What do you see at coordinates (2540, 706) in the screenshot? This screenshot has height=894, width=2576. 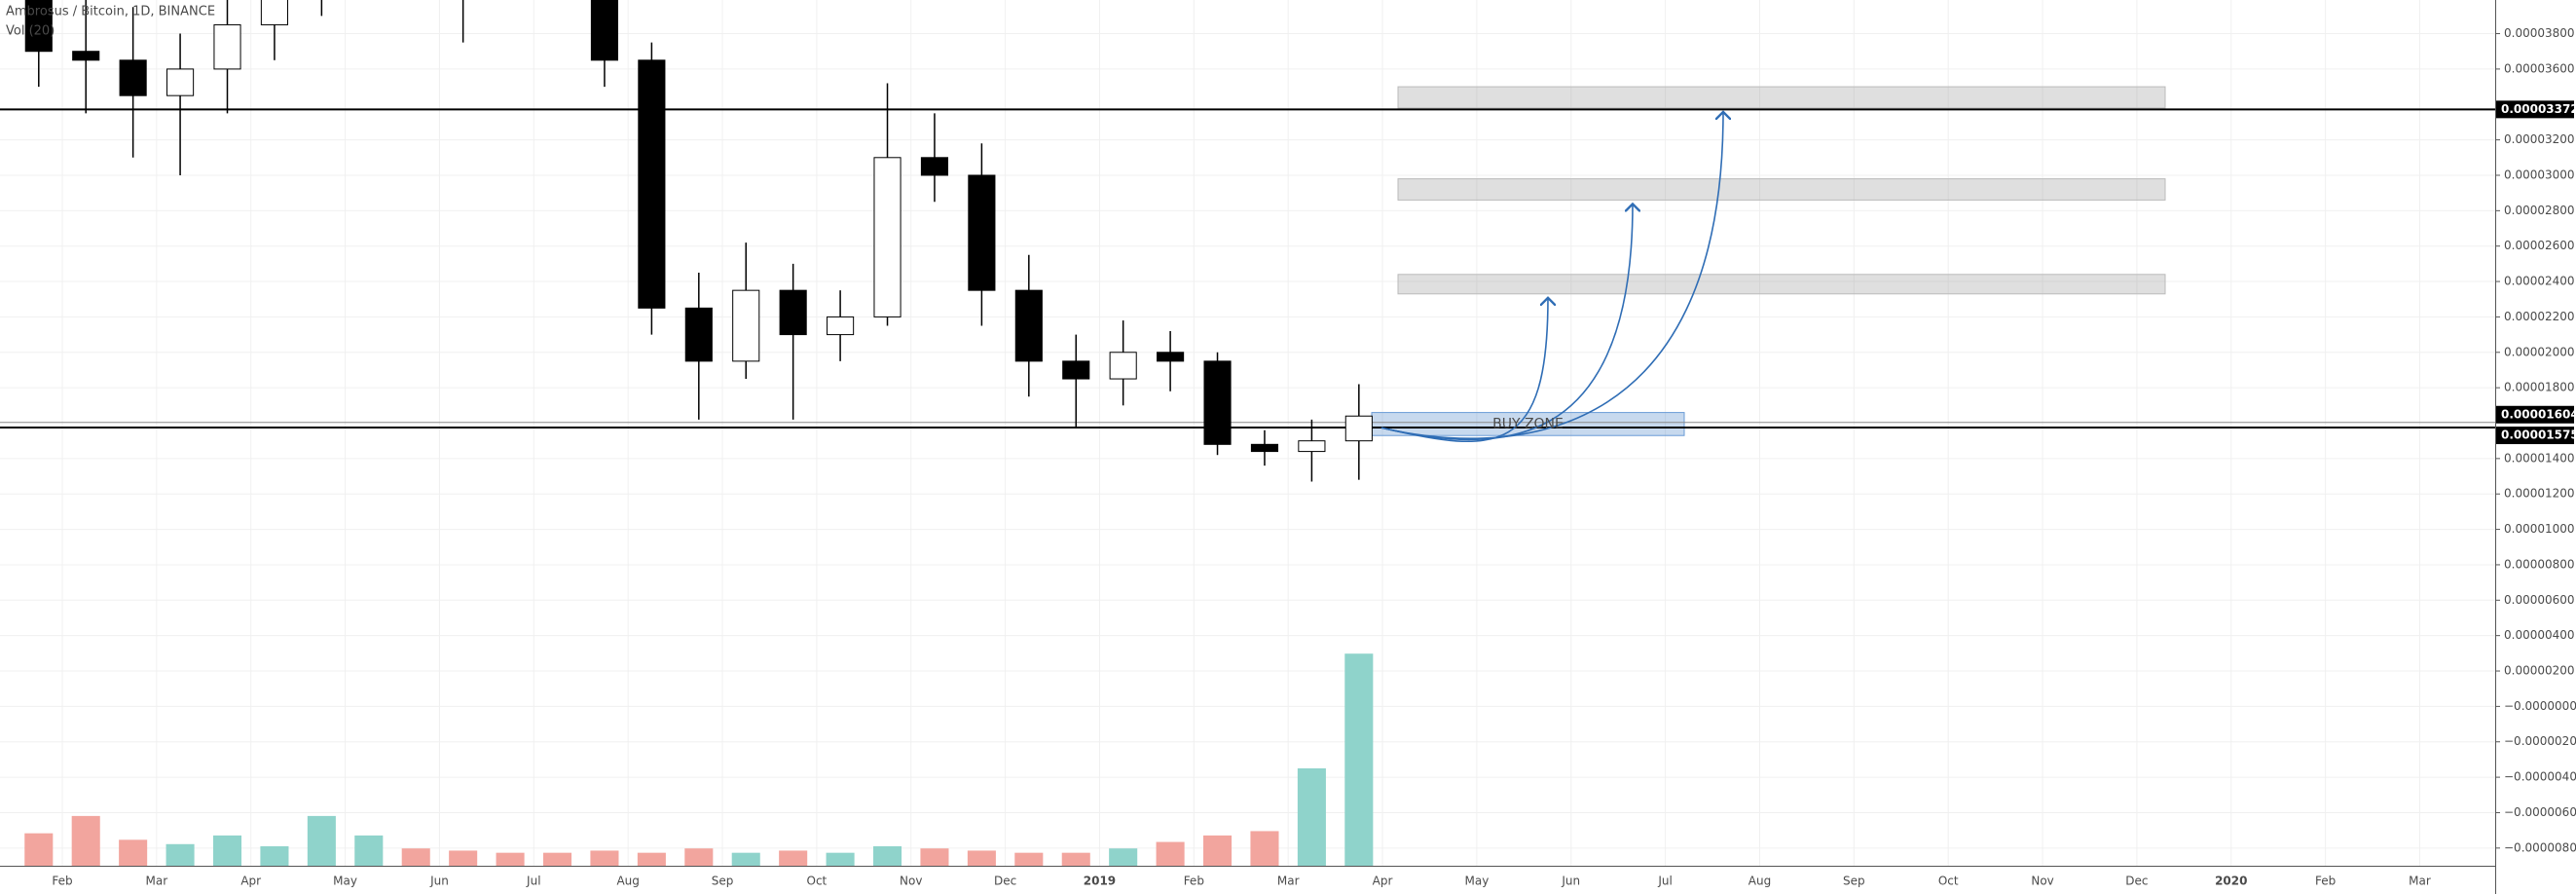 I see `y-tick-label: −0.00000000` at bounding box center [2540, 706].